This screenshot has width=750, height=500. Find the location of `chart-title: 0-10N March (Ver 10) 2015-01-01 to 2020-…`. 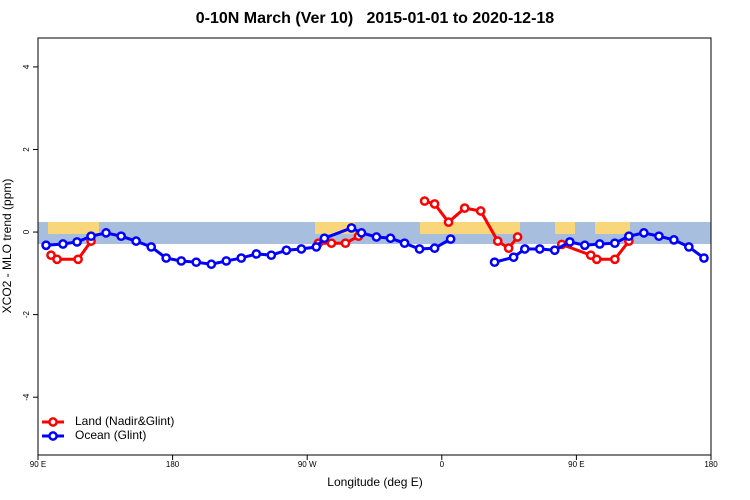

chart-title: 0-10N March (Ver 10) 2015-01-01 to 2020-… is located at coordinates (375, 18).